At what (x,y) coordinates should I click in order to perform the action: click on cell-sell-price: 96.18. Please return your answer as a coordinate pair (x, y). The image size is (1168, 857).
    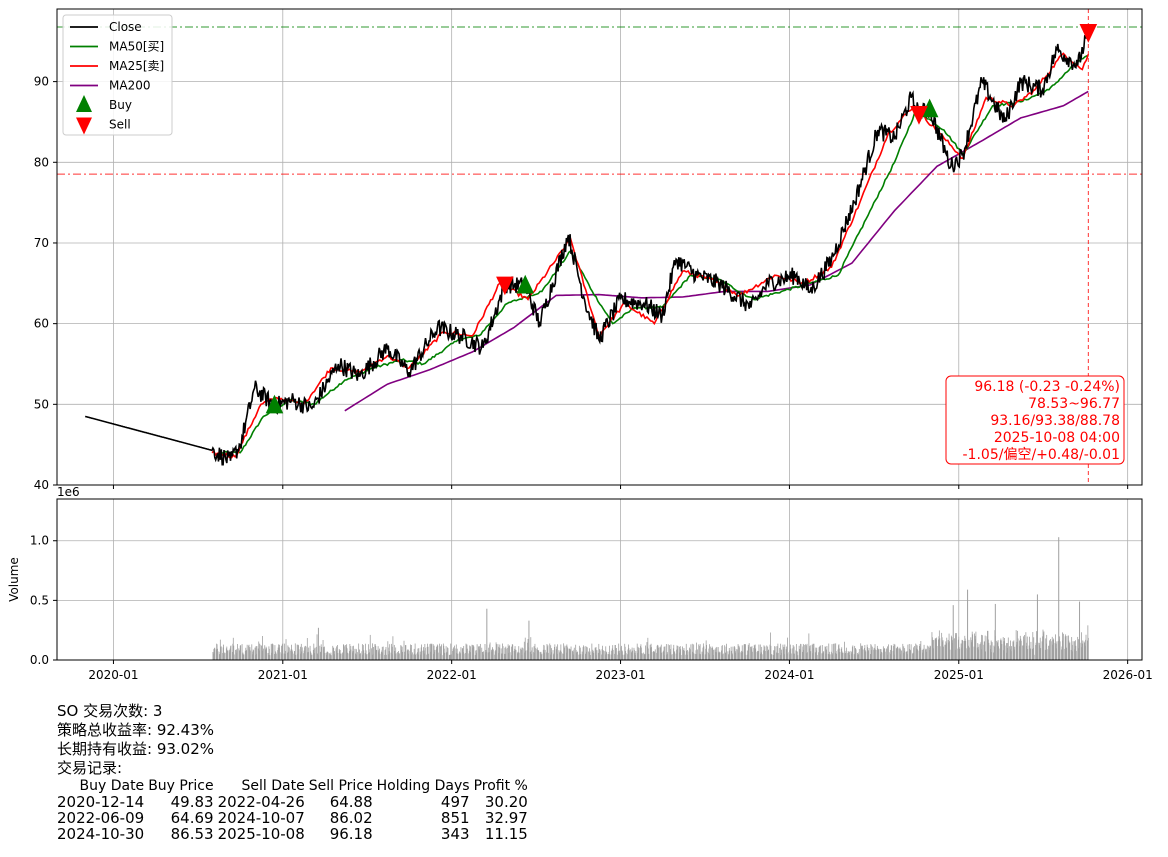
    Looking at the image, I should click on (351, 834).